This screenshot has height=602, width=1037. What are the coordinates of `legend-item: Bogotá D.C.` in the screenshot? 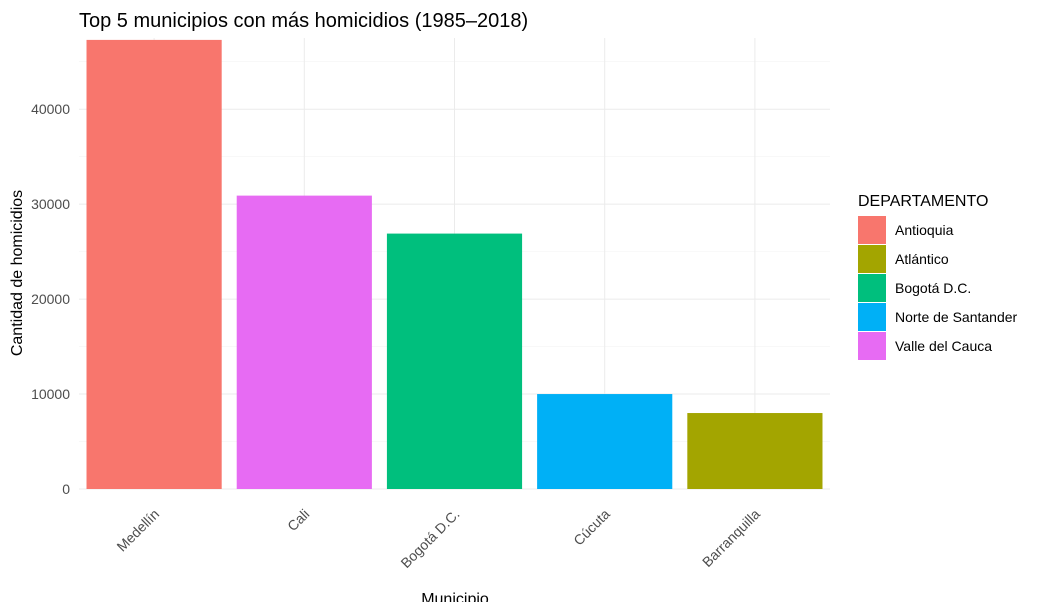 It's located at (914, 288).